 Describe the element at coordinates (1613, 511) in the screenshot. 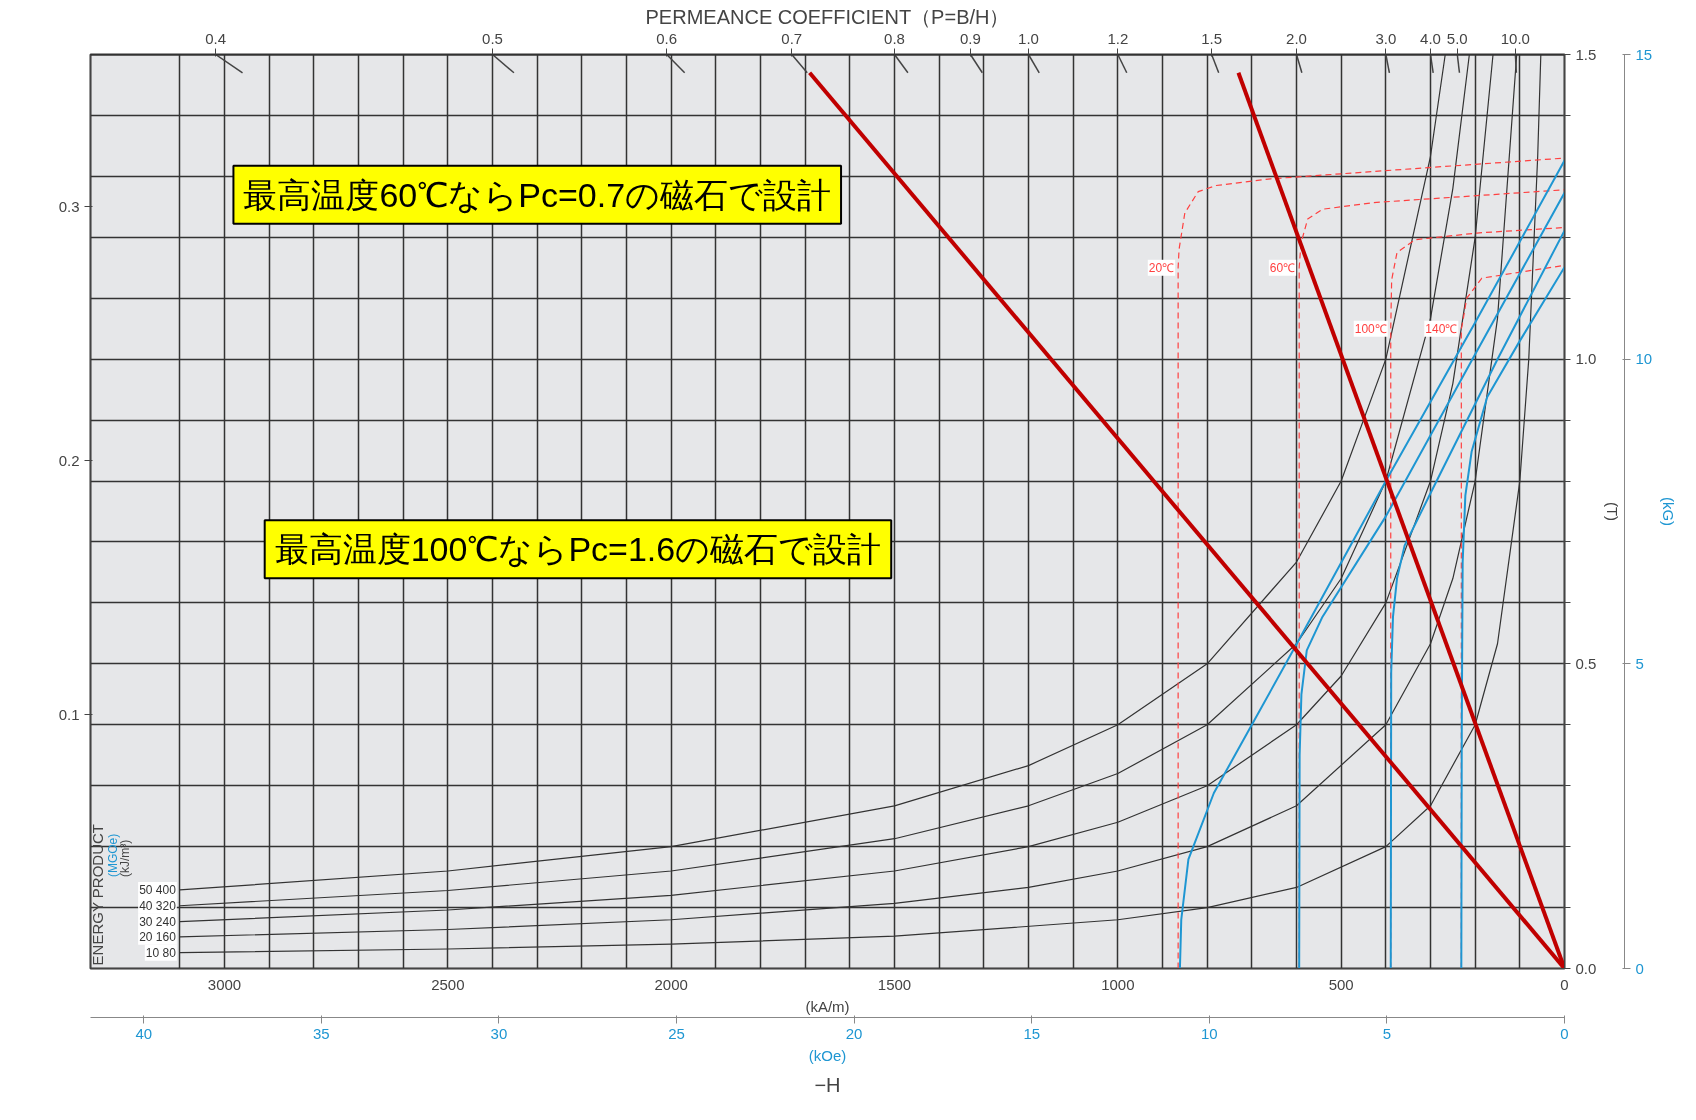

I see `y-axis-title: (T)` at that location.